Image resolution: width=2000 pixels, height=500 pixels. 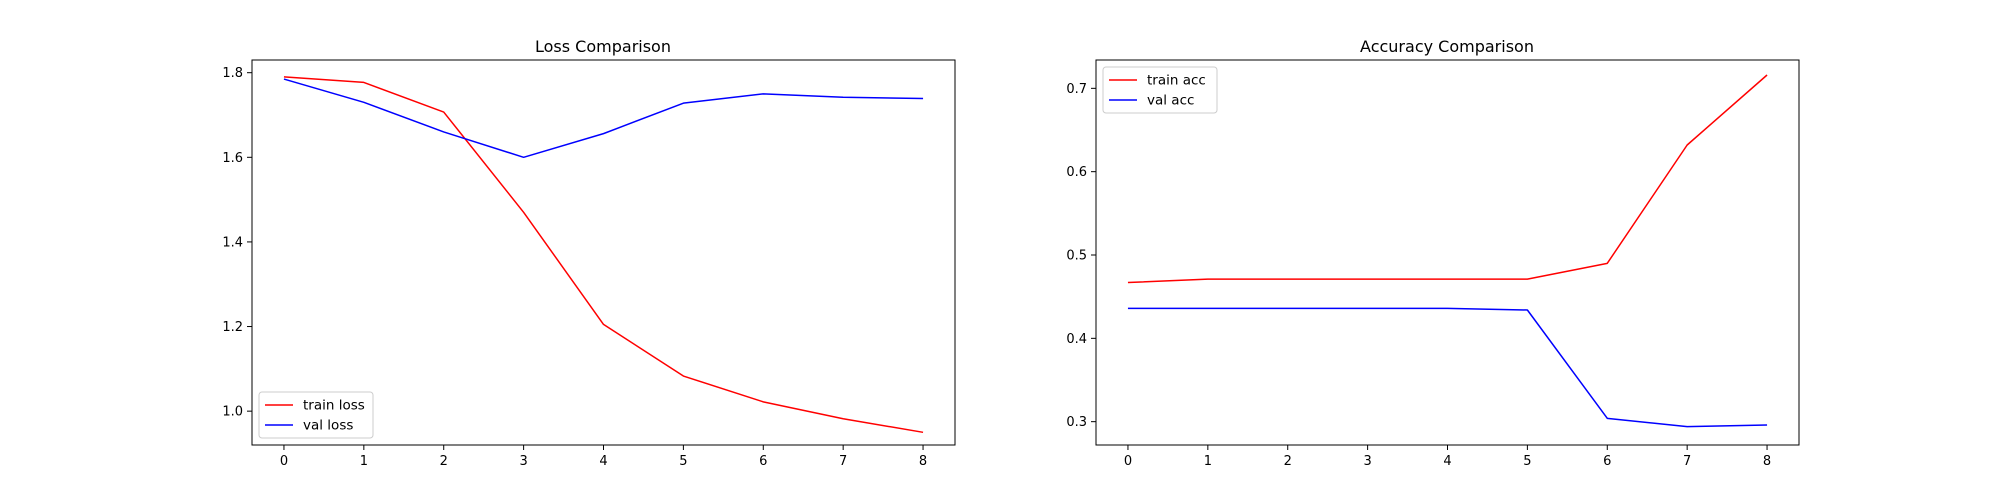 What do you see at coordinates (1076, 422) in the screenshot?
I see `acc-y-tick-label: 0.3` at bounding box center [1076, 422].